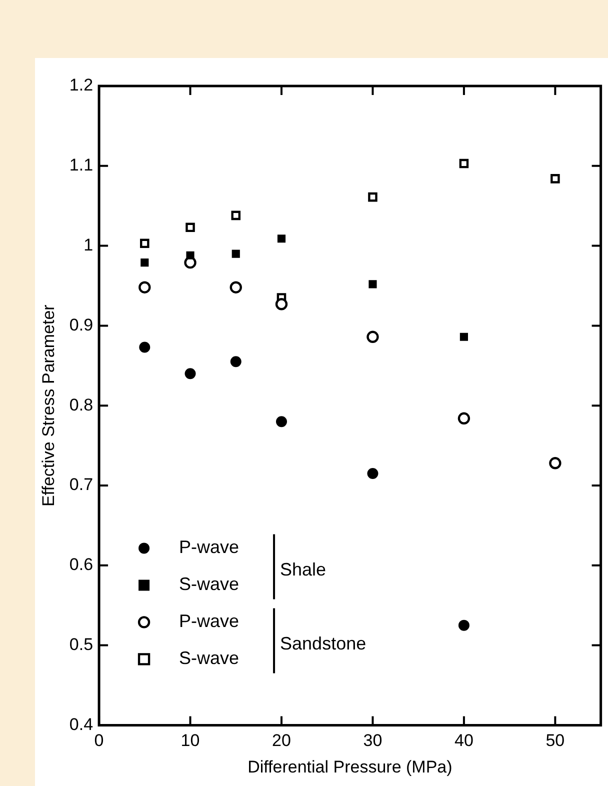 Image resolution: width=608 pixels, height=786 pixels. Describe the element at coordinates (350, 766) in the screenshot. I see `x-axis-title: Differential Pressure (MPa)` at that location.